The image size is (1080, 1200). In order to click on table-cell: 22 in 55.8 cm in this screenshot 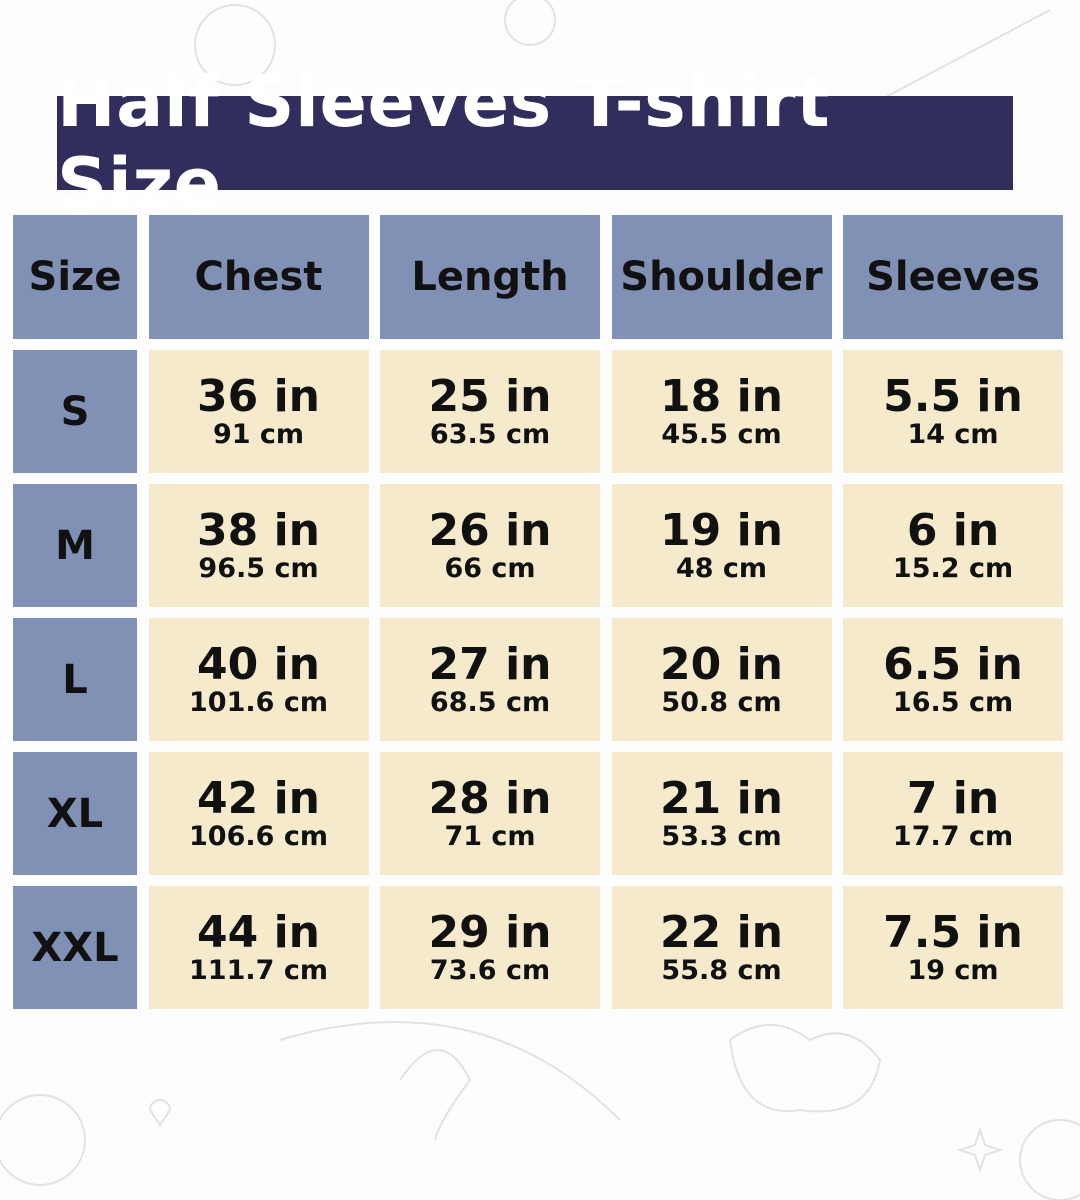, I will do `click(721, 947)`.